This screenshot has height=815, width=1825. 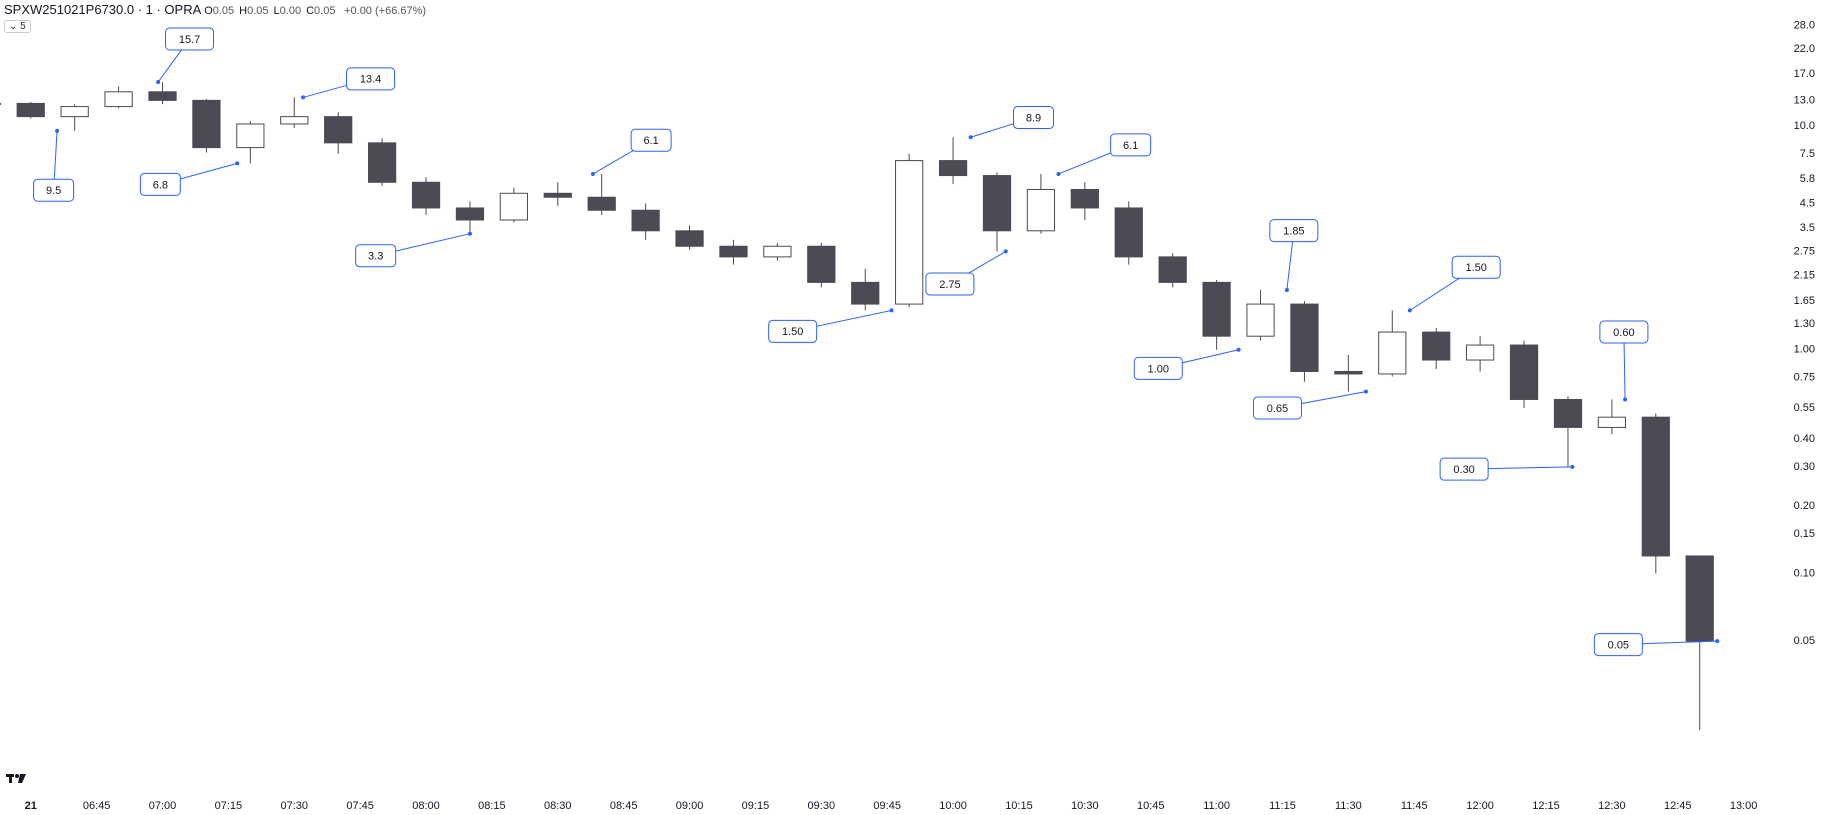 What do you see at coordinates (966, 272) in the screenshot?
I see `annotation: 2.75` at bounding box center [966, 272].